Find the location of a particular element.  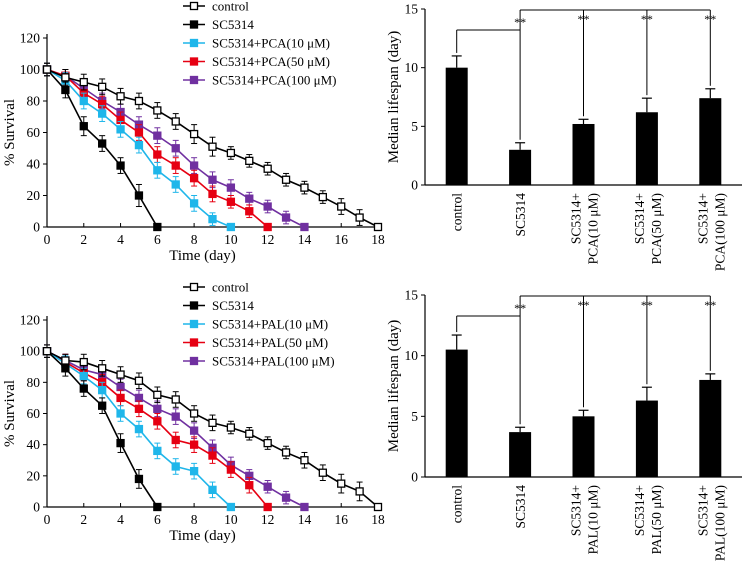

x-tick-label: 0 is located at coordinates (47, 519).